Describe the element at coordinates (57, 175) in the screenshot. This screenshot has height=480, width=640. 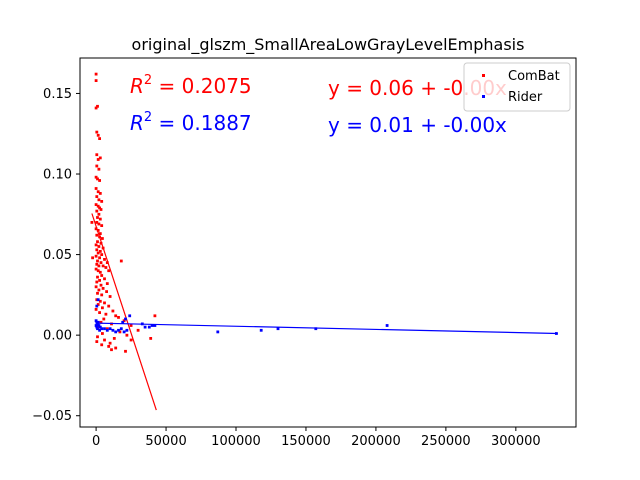
I see `y-tick-label: 0.10` at that location.